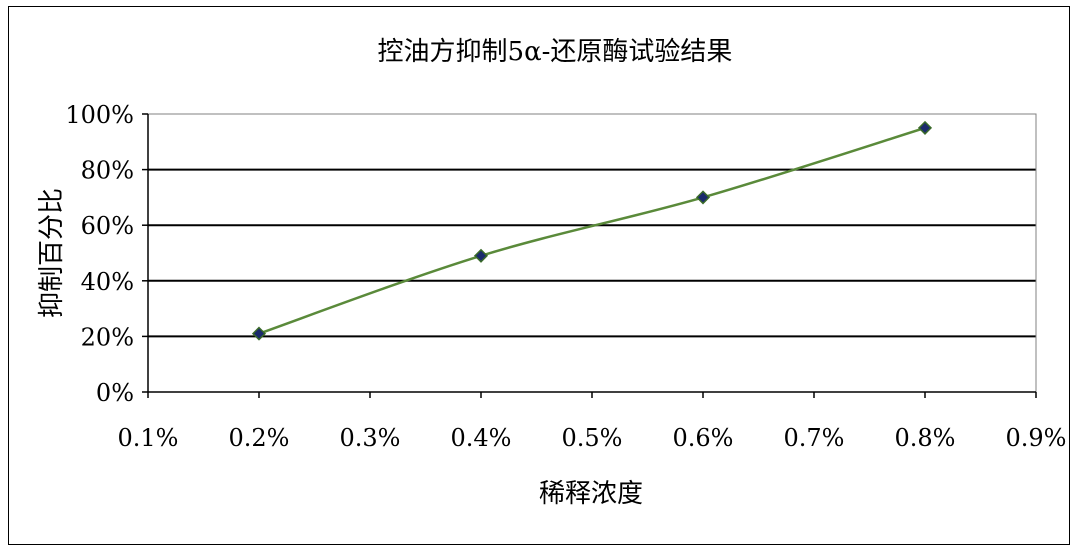 Image resolution: width=1080 pixels, height=555 pixels. What do you see at coordinates (481, 438) in the screenshot?
I see `x-tick-label: 0.4%` at bounding box center [481, 438].